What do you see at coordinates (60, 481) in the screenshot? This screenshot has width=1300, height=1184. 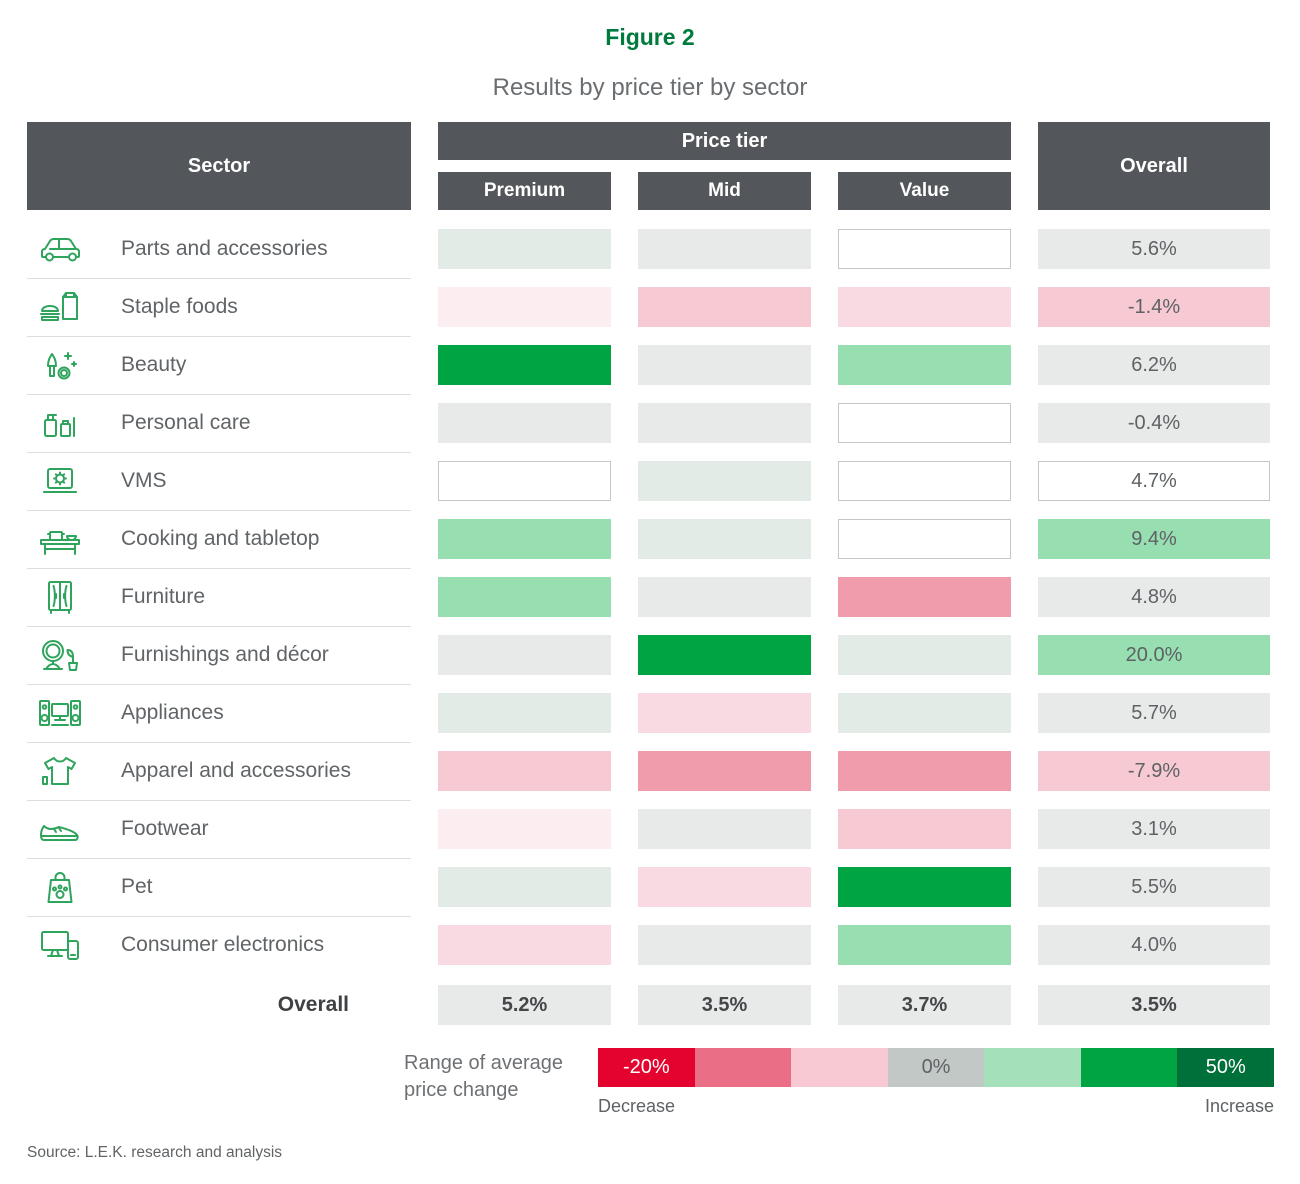 I see `vms-icon` at bounding box center [60, 481].